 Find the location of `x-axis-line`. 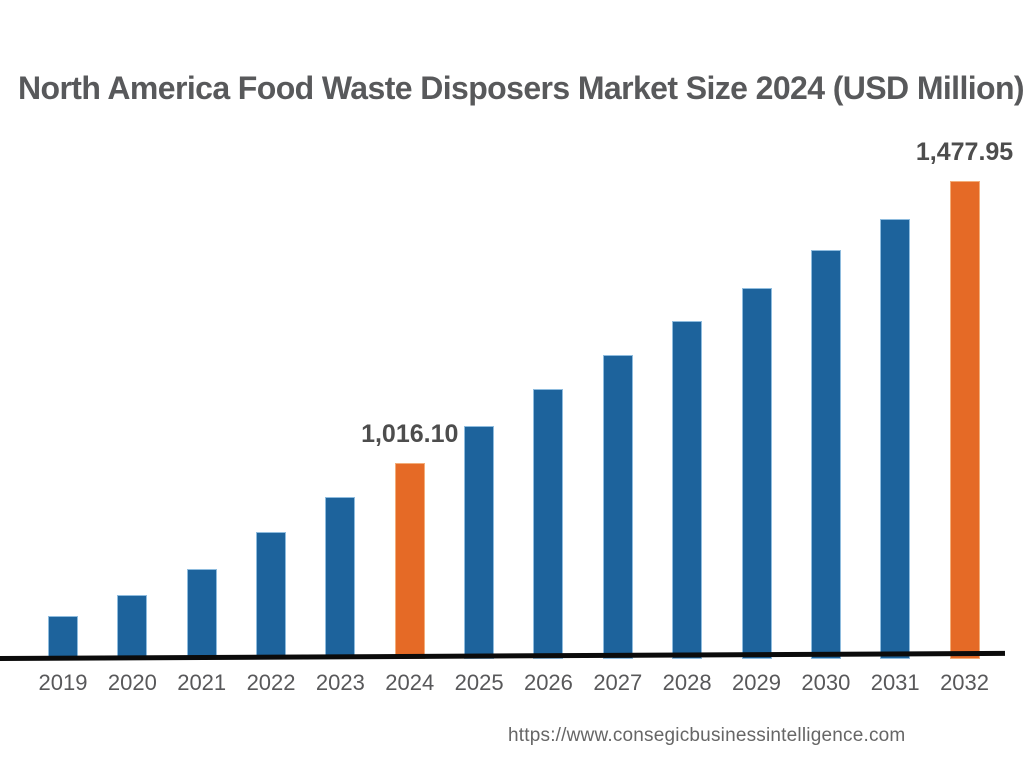

x-axis-line is located at coordinates (502, 655).